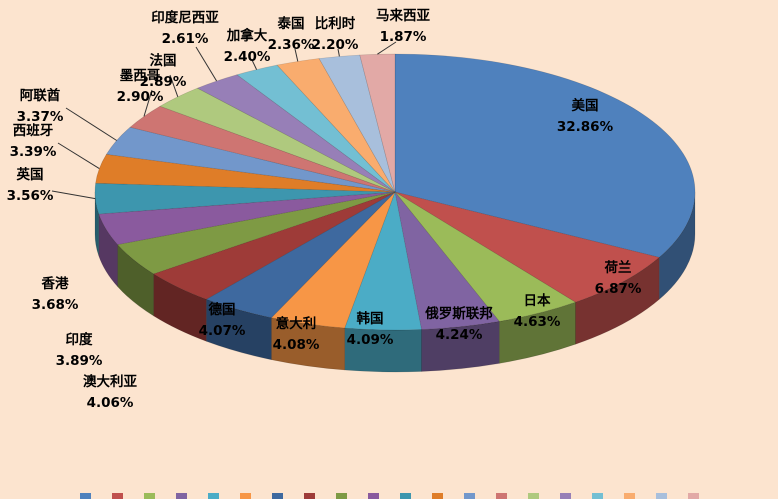 The width and height of the screenshot is (778, 499). What do you see at coordinates (459, 335) in the screenshot?
I see `slice-label-value: 4.24%` at bounding box center [459, 335].